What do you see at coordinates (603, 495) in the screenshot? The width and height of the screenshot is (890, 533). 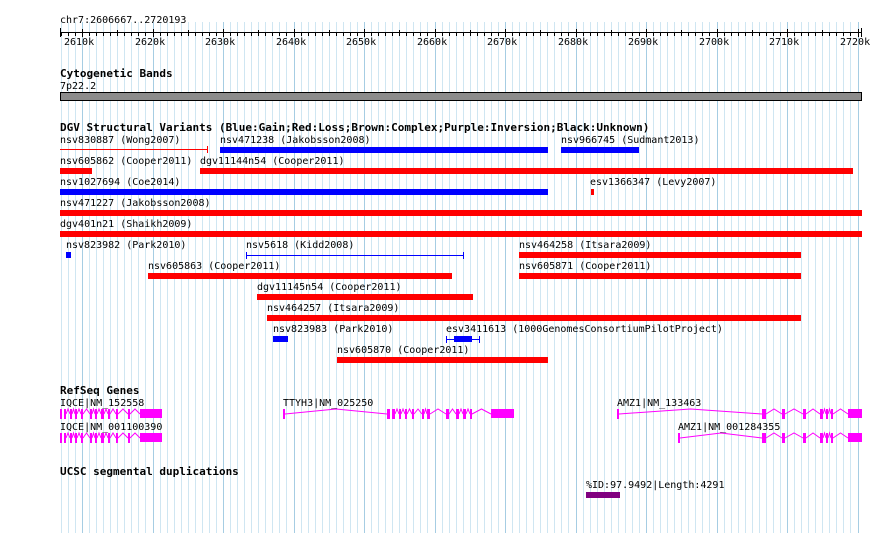 I see `segdup-bar` at bounding box center [603, 495].